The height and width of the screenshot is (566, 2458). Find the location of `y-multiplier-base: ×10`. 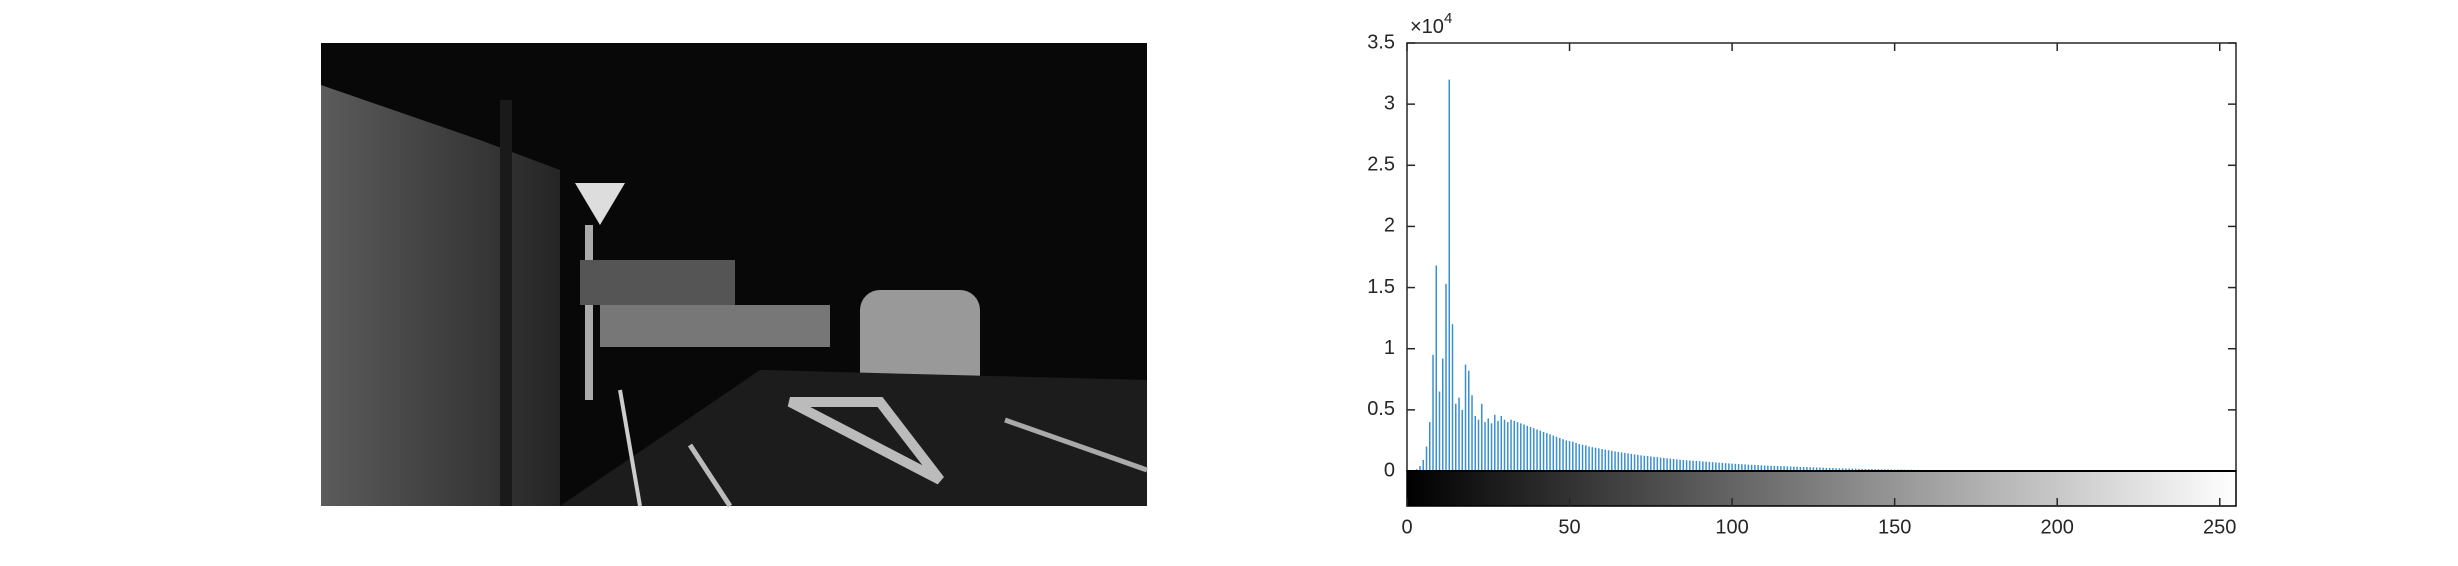

y-multiplier-base: ×10 is located at coordinates (1427, 27).